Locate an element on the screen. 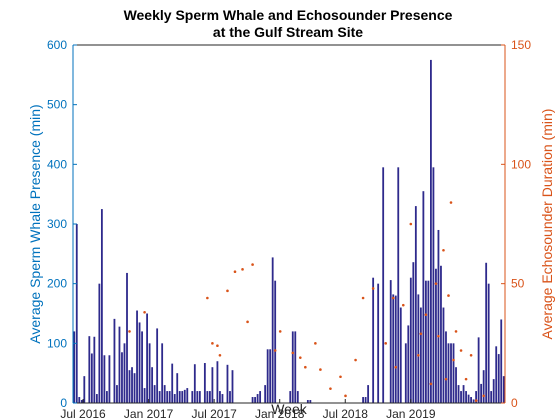 This screenshot has width=560, height=420. right-tick-label: 100 is located at coordinates (521, 164).